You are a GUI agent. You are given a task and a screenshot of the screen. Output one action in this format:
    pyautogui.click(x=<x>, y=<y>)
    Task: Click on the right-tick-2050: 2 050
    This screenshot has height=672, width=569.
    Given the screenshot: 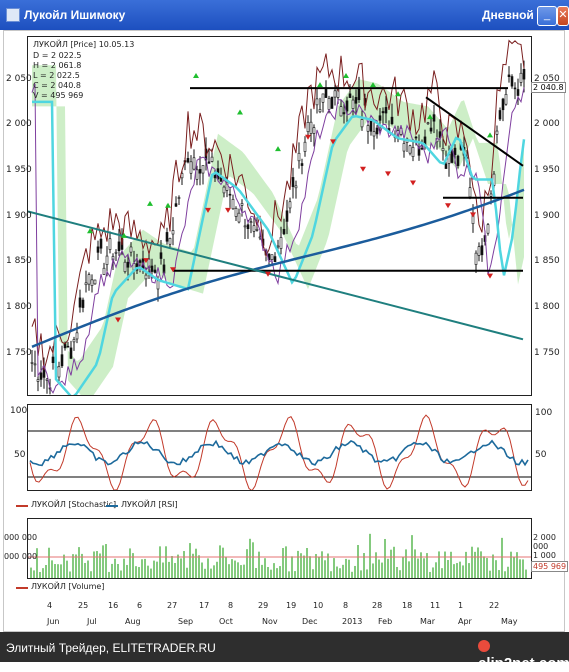 What is the action you would take?
    pyautogui.click(x=547, y=79)
    